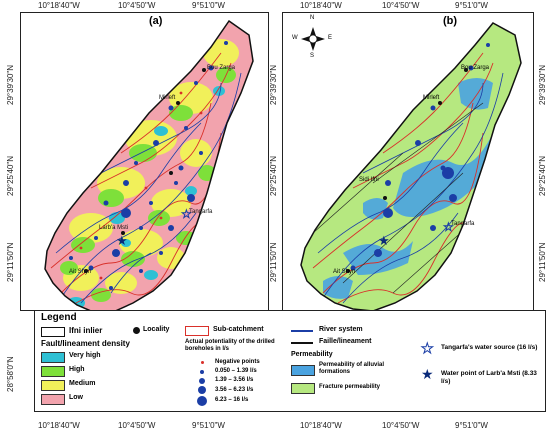 The image size is (550, 433). I want to click on potential-negative-icon, so click(202, 362).